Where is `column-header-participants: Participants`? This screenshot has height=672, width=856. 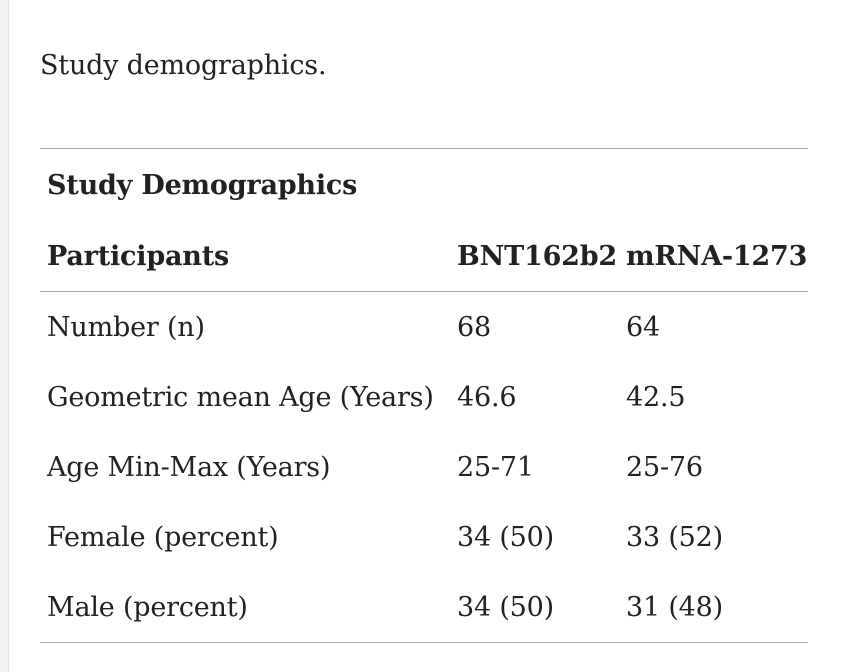 column-header-participants: Participants is located at coordinates (138, 256).